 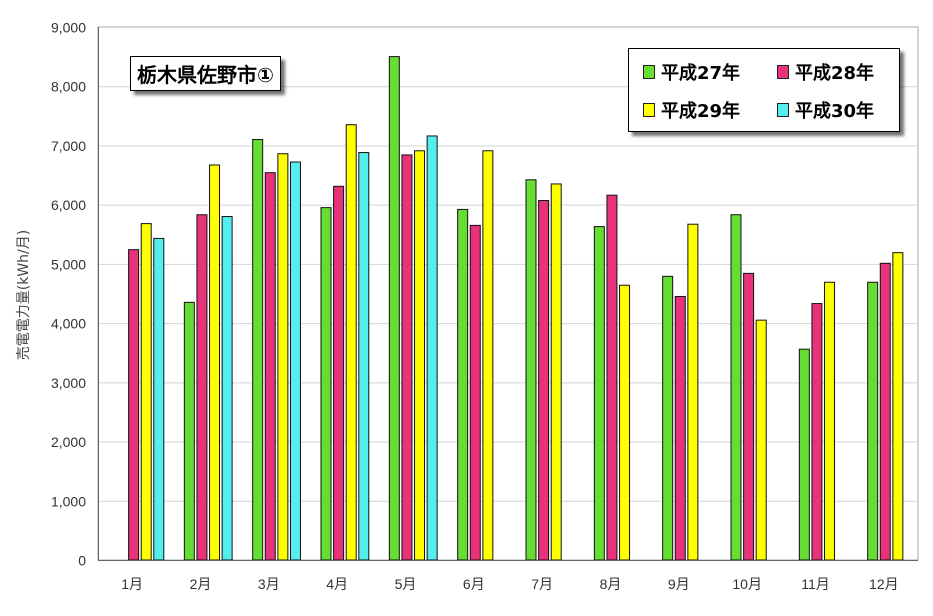 I want to click on y-tick-label: 9,000, so click(x=68, y=28).